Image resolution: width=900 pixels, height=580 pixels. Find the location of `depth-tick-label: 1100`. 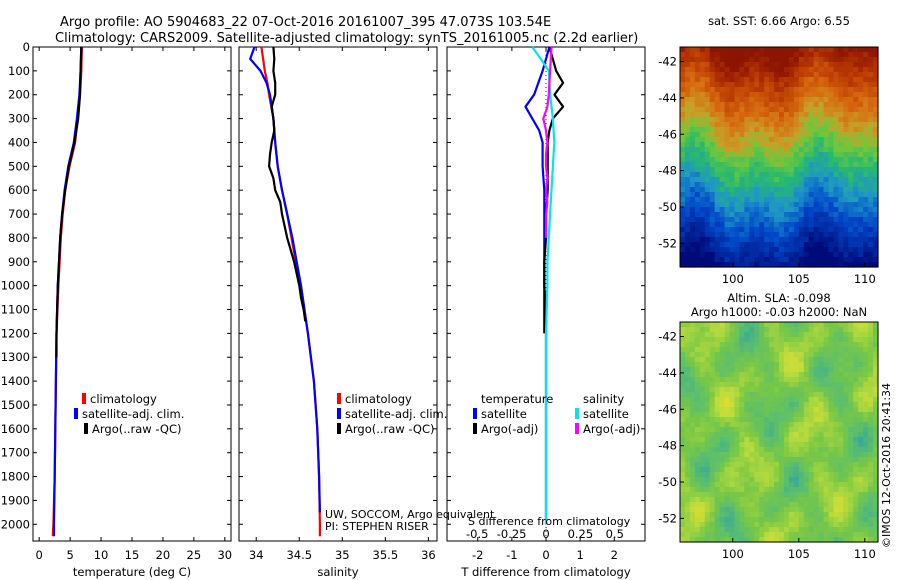

depth-tick-label: 1100 is located at coordinates (15, 310).